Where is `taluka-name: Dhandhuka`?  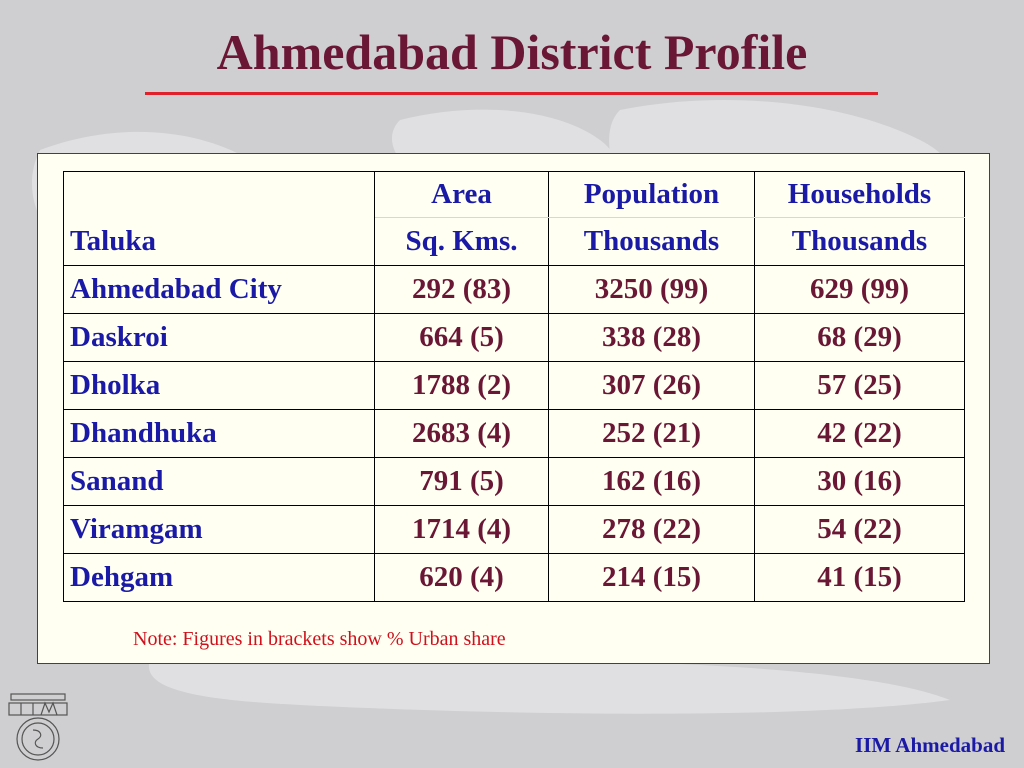 taluka-name: Dhandhuka is located at coordinates (219, 433).